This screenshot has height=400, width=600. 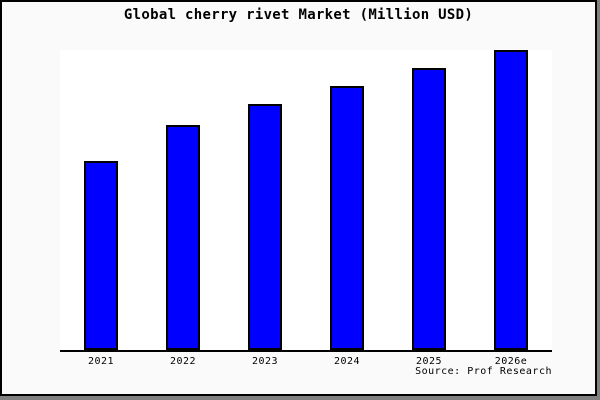 I want to click on bar-2023, so click(x=265, y=227).